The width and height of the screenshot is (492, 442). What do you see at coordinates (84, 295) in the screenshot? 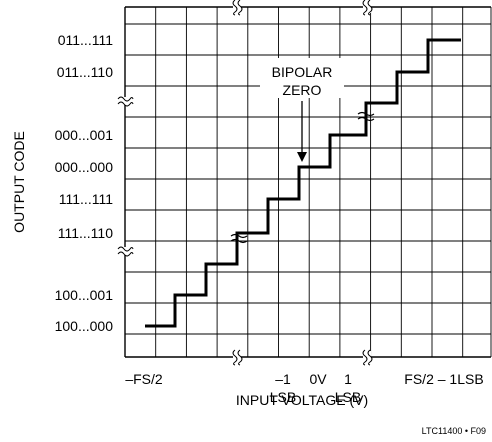
I see `y-tick-label: 100...001` at bounding box center [84, 295].